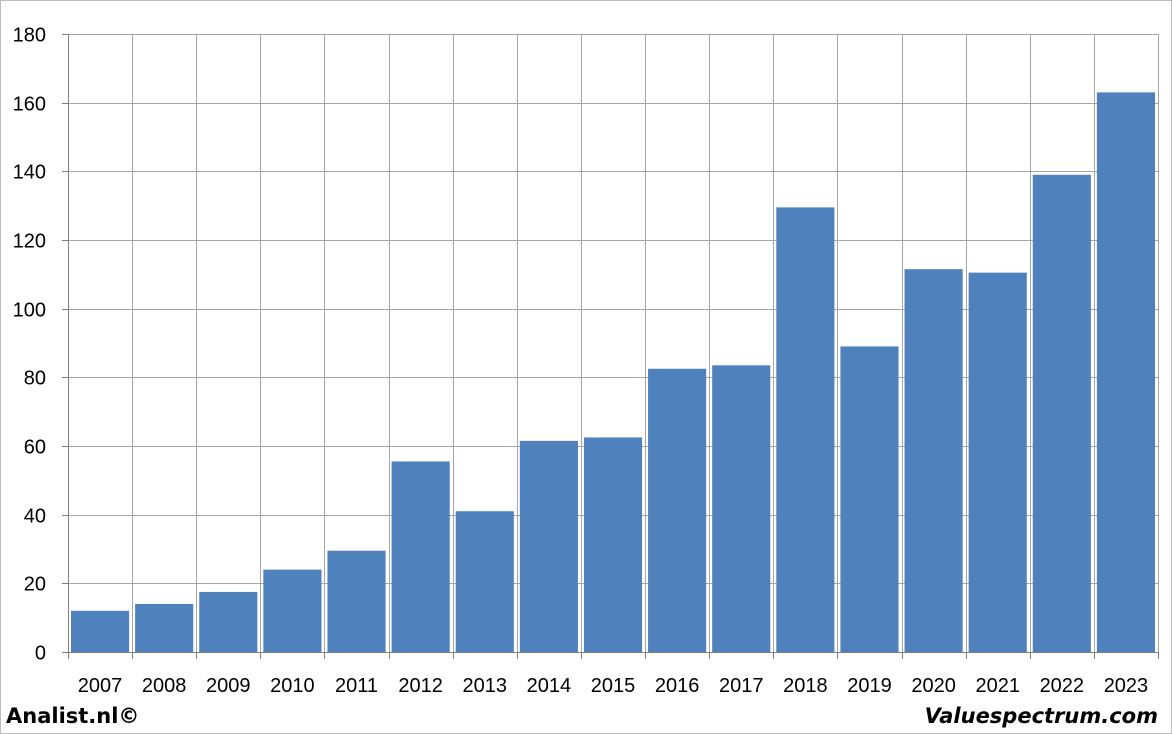 This screenshot has width=1172, height=734. I want to click on x-tick-label: 2021, so click(997, 686).